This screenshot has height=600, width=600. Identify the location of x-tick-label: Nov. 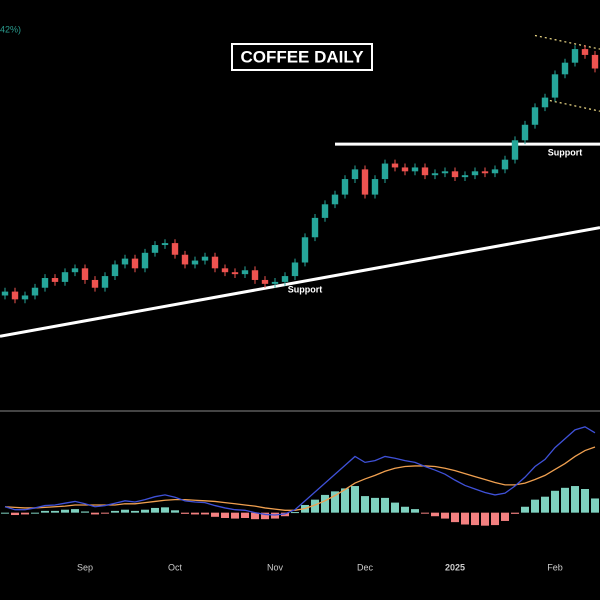
(275, 567).